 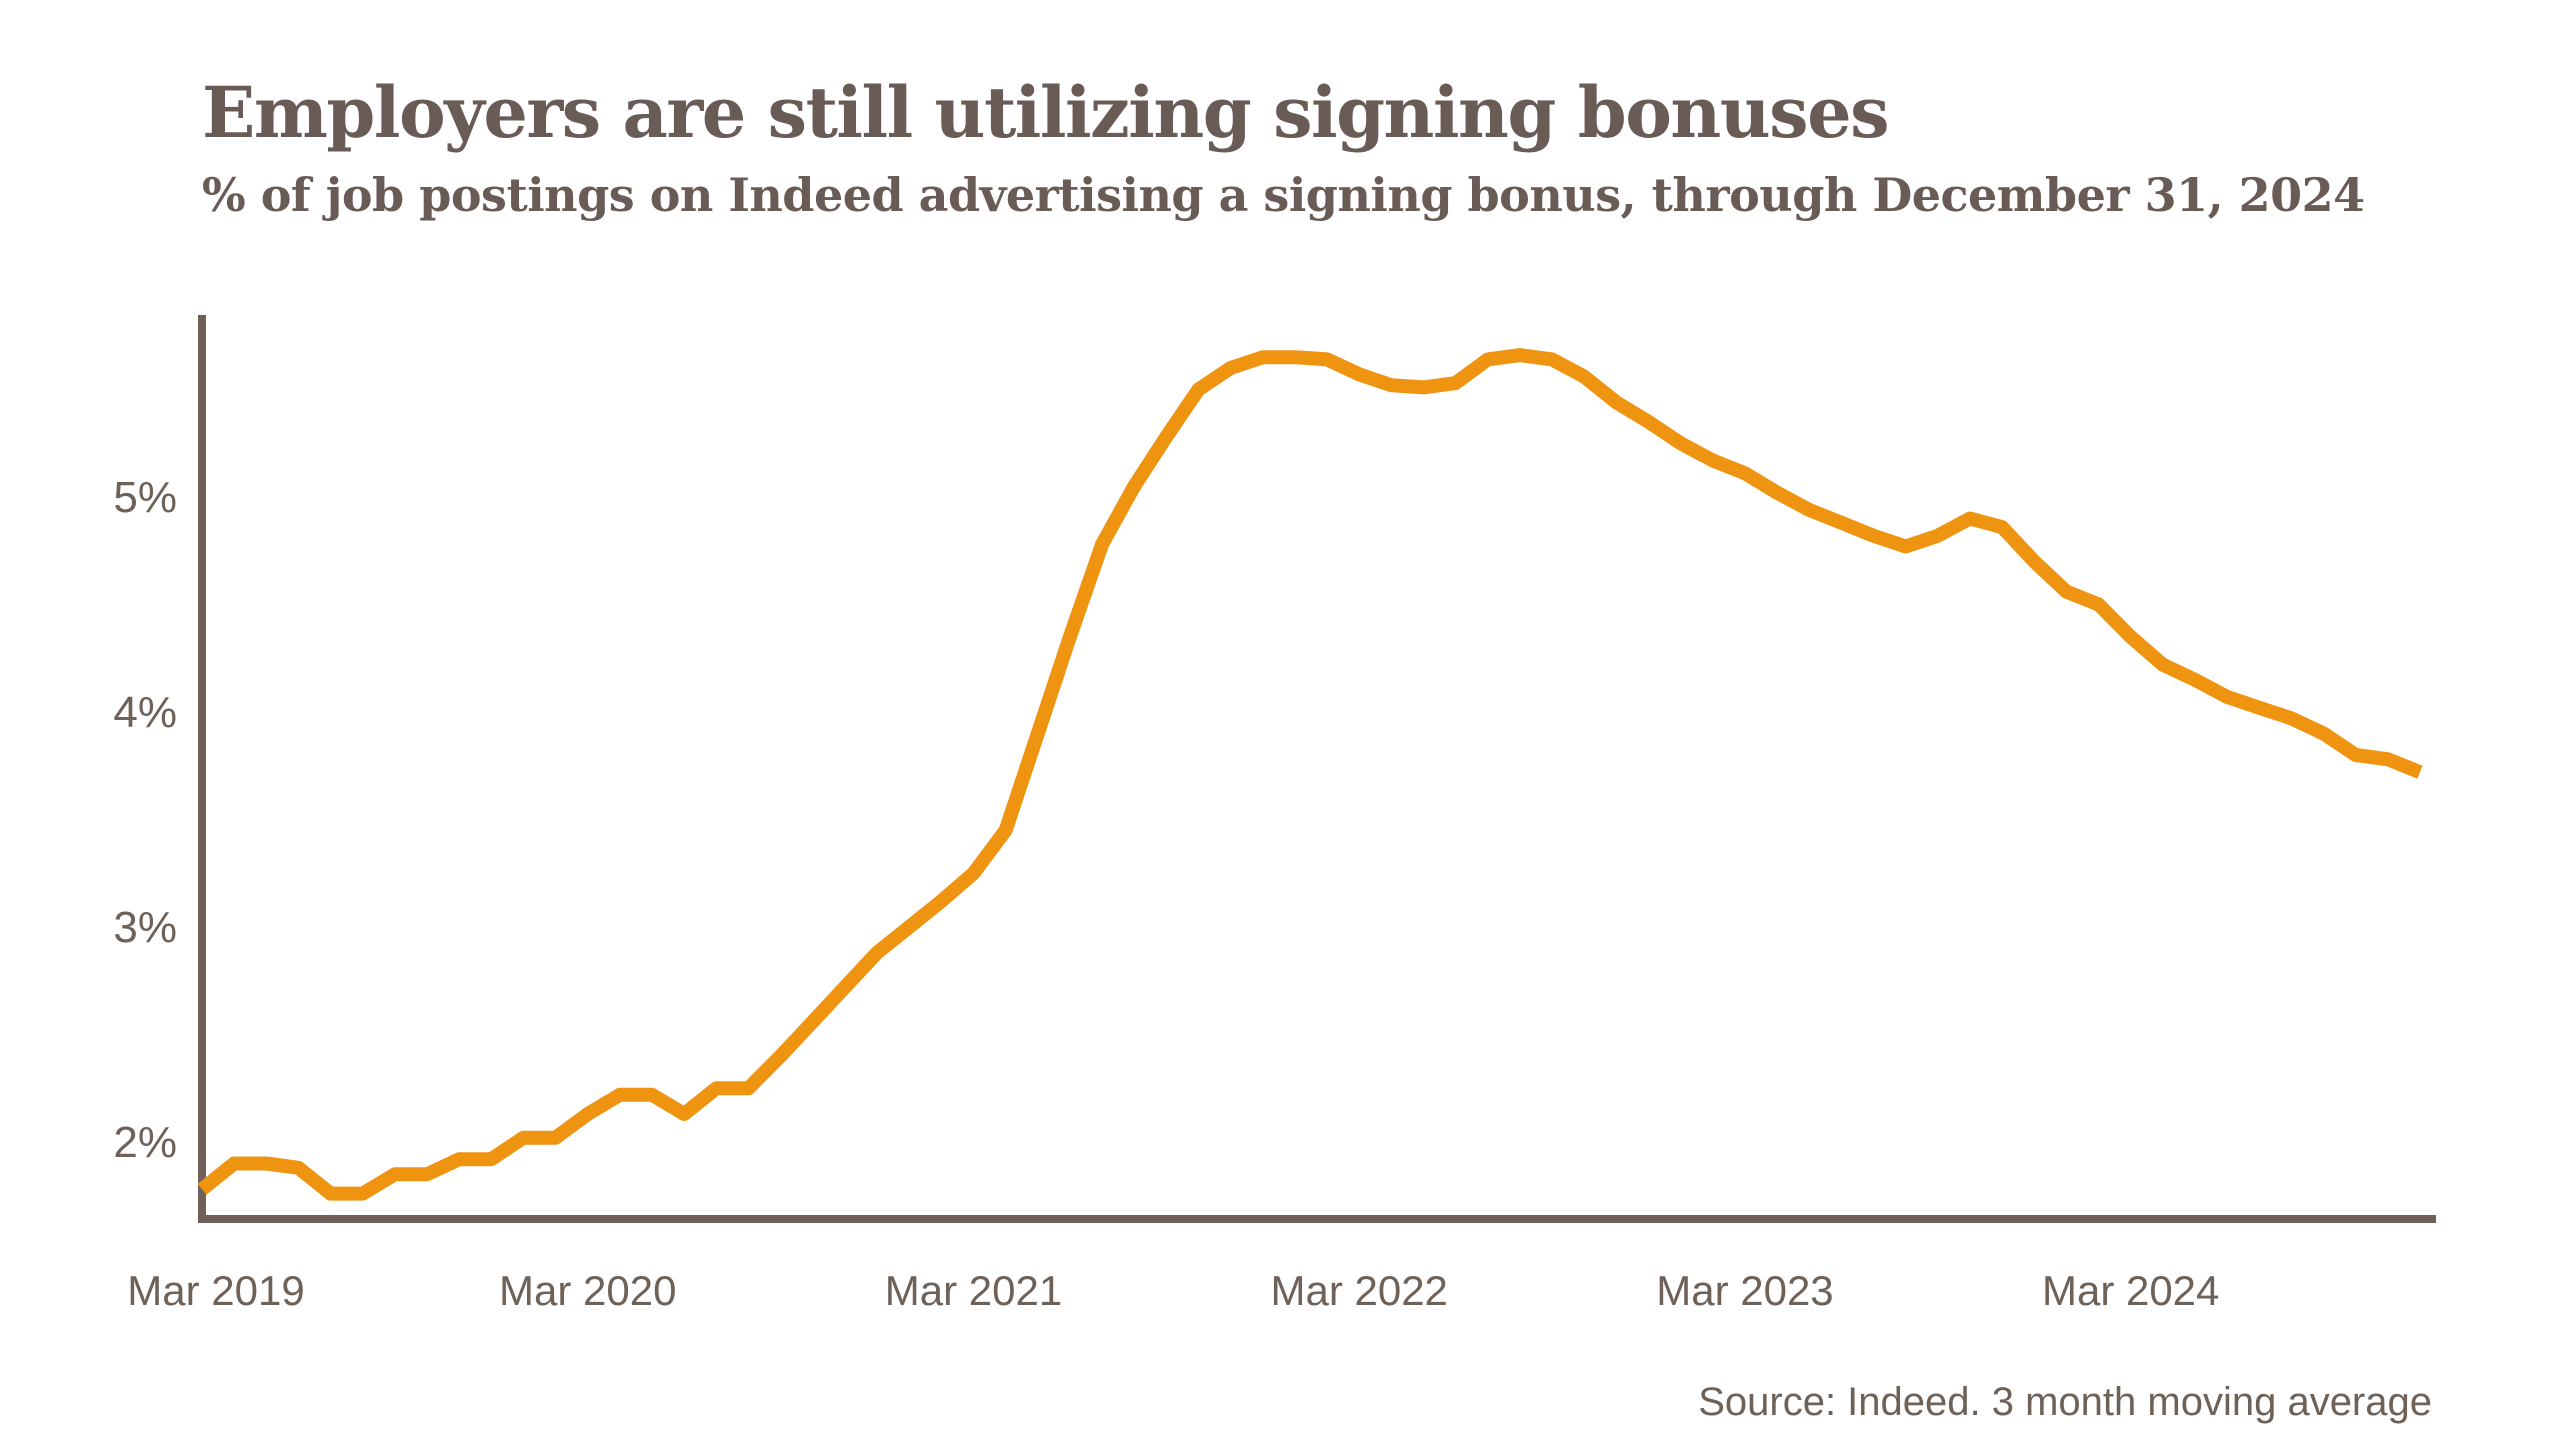 What do you see at coordinates (215, 1290) in the screenshot?
I see `x-tick-label: Mar 2019` at bounding box center [215, 1290].